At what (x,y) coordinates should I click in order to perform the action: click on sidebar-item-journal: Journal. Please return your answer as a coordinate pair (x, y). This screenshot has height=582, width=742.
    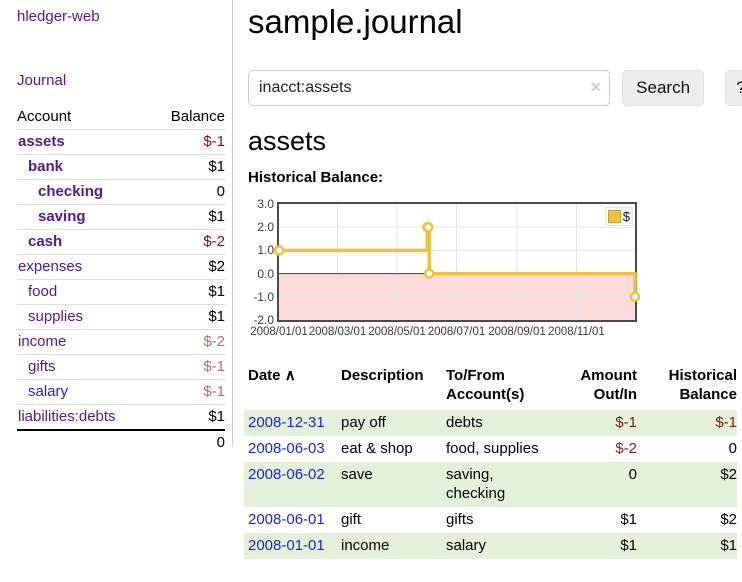
    Looking at the image, I should click on (42, 80).